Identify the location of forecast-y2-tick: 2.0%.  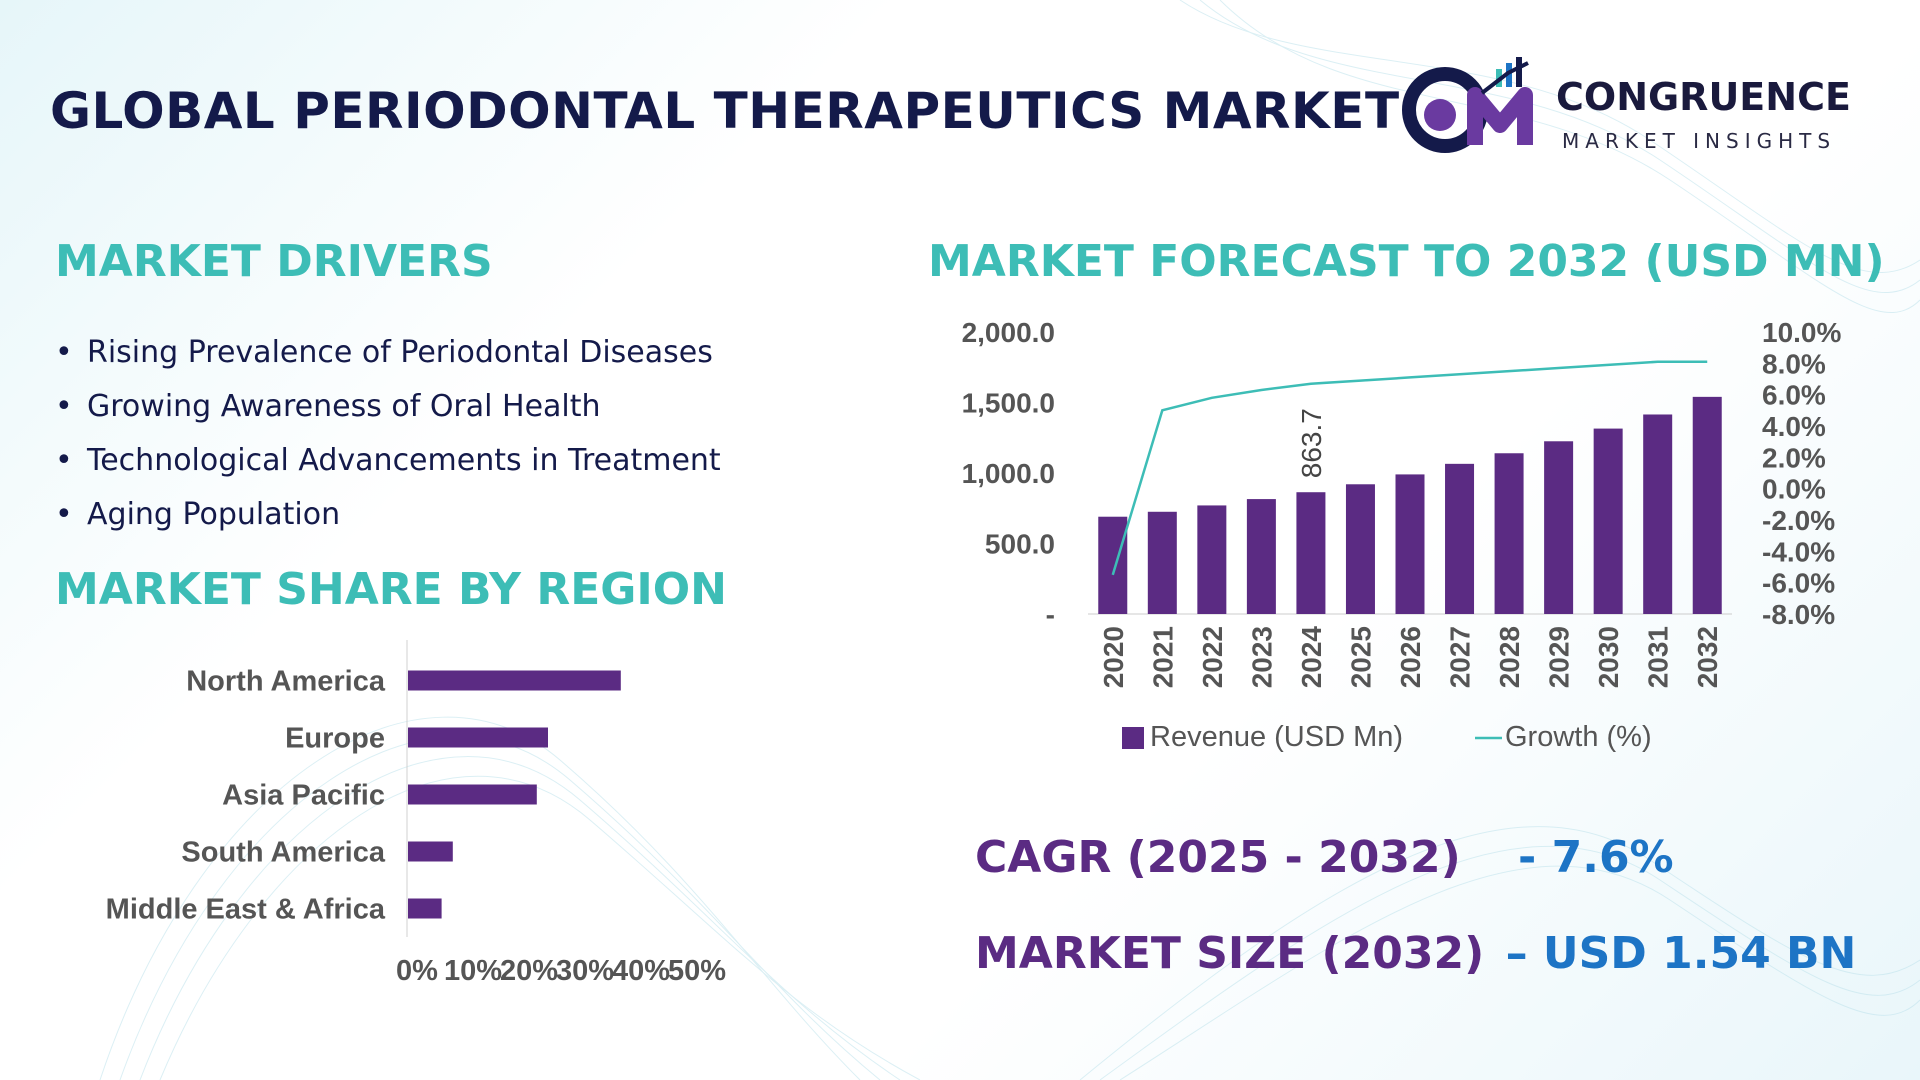
(1794, 457).